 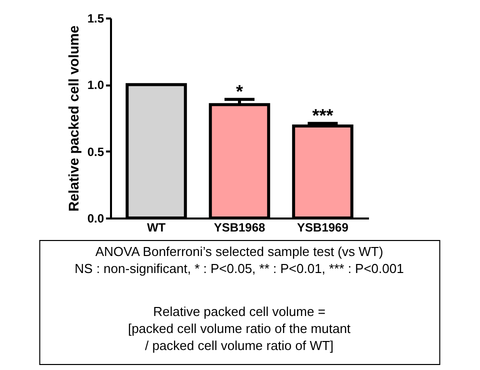 What do you see at coordinates (240, 227) in the screenshot?
I see `x-tick-label: YSB1968` at bounding box center [240, 227].